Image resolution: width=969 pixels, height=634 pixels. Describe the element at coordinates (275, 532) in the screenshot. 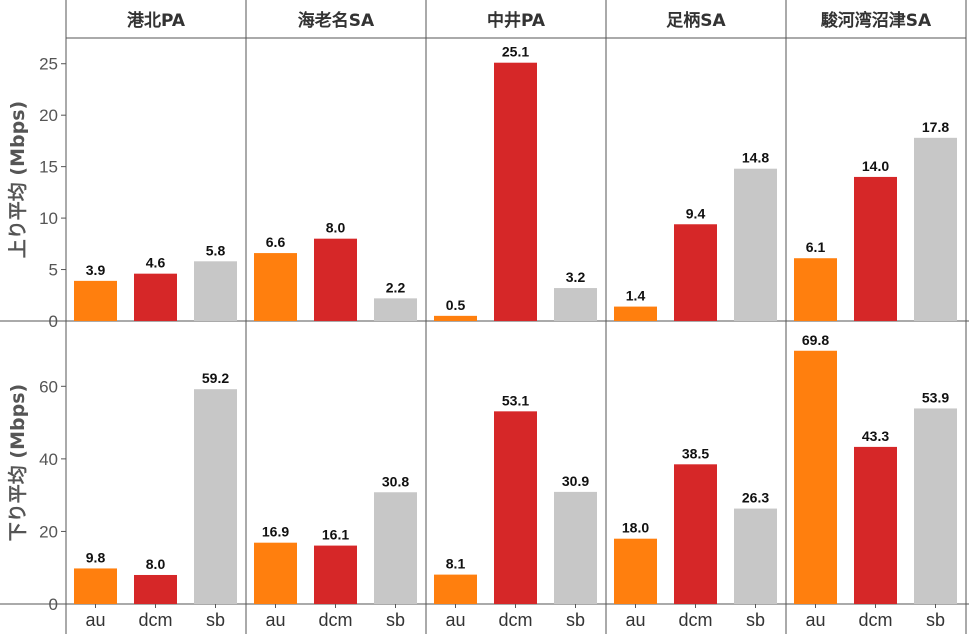

I see `bar-value-label: 16.9` at that location.